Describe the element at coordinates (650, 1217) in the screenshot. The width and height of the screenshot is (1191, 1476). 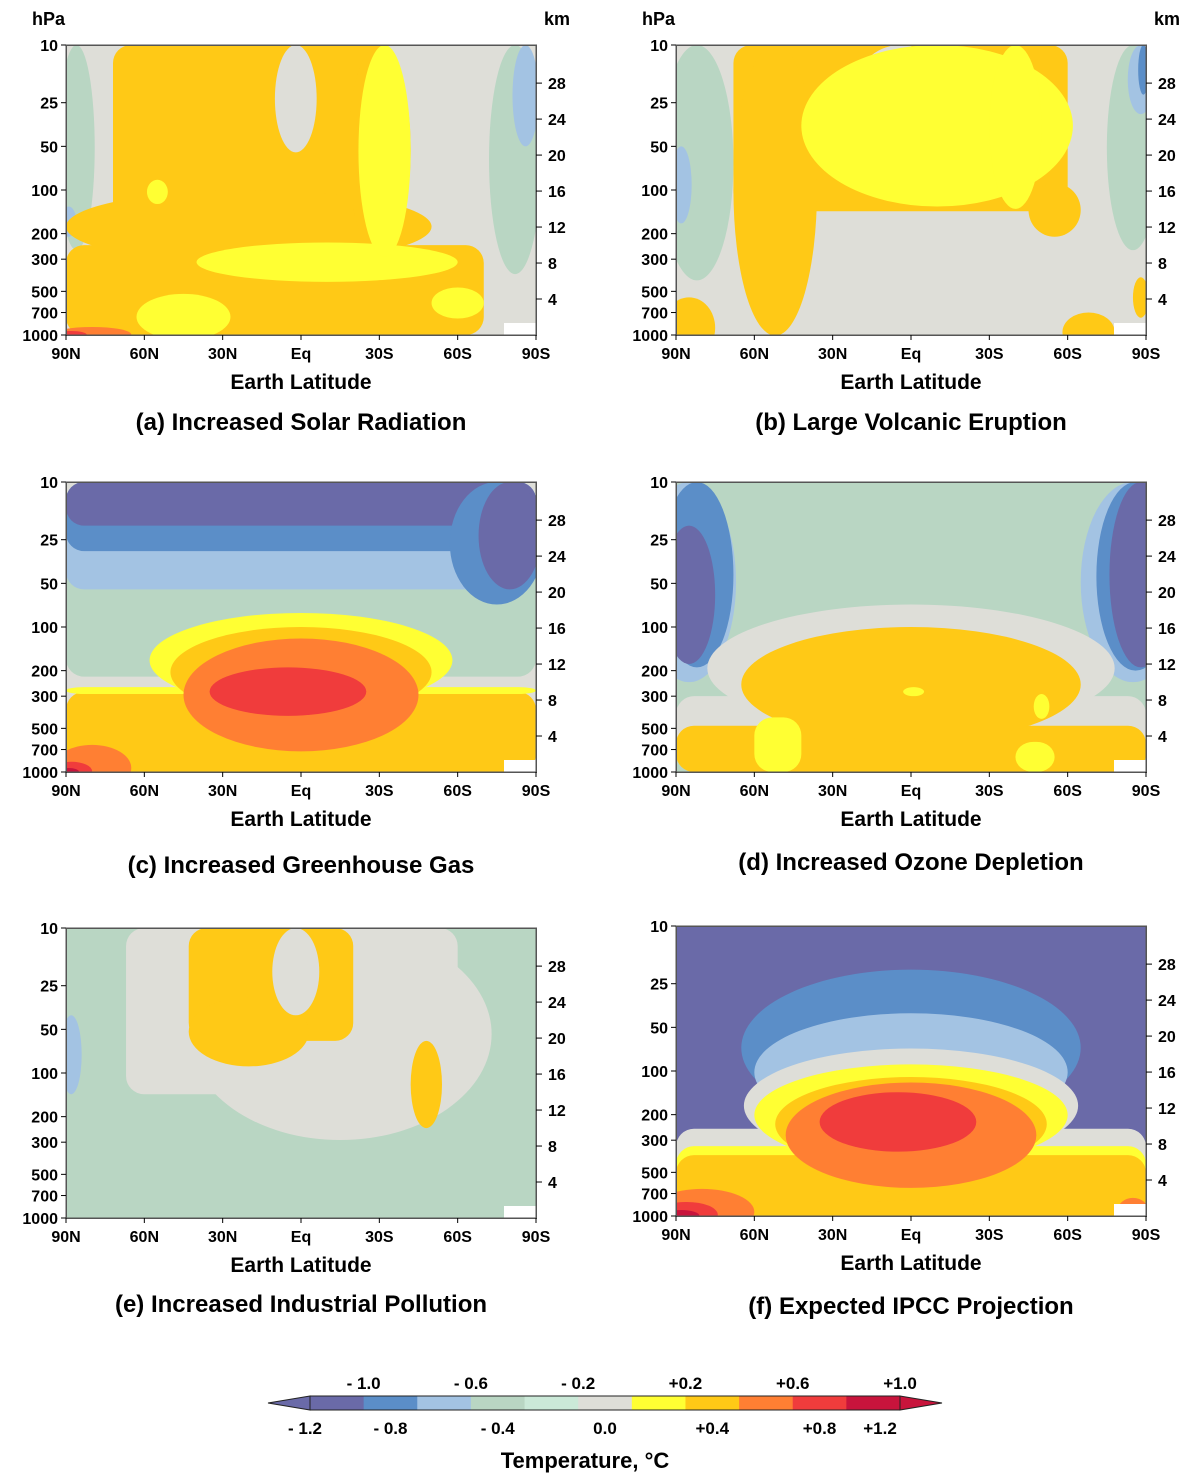
I see `pressure-tick-label: 1000` at that location.